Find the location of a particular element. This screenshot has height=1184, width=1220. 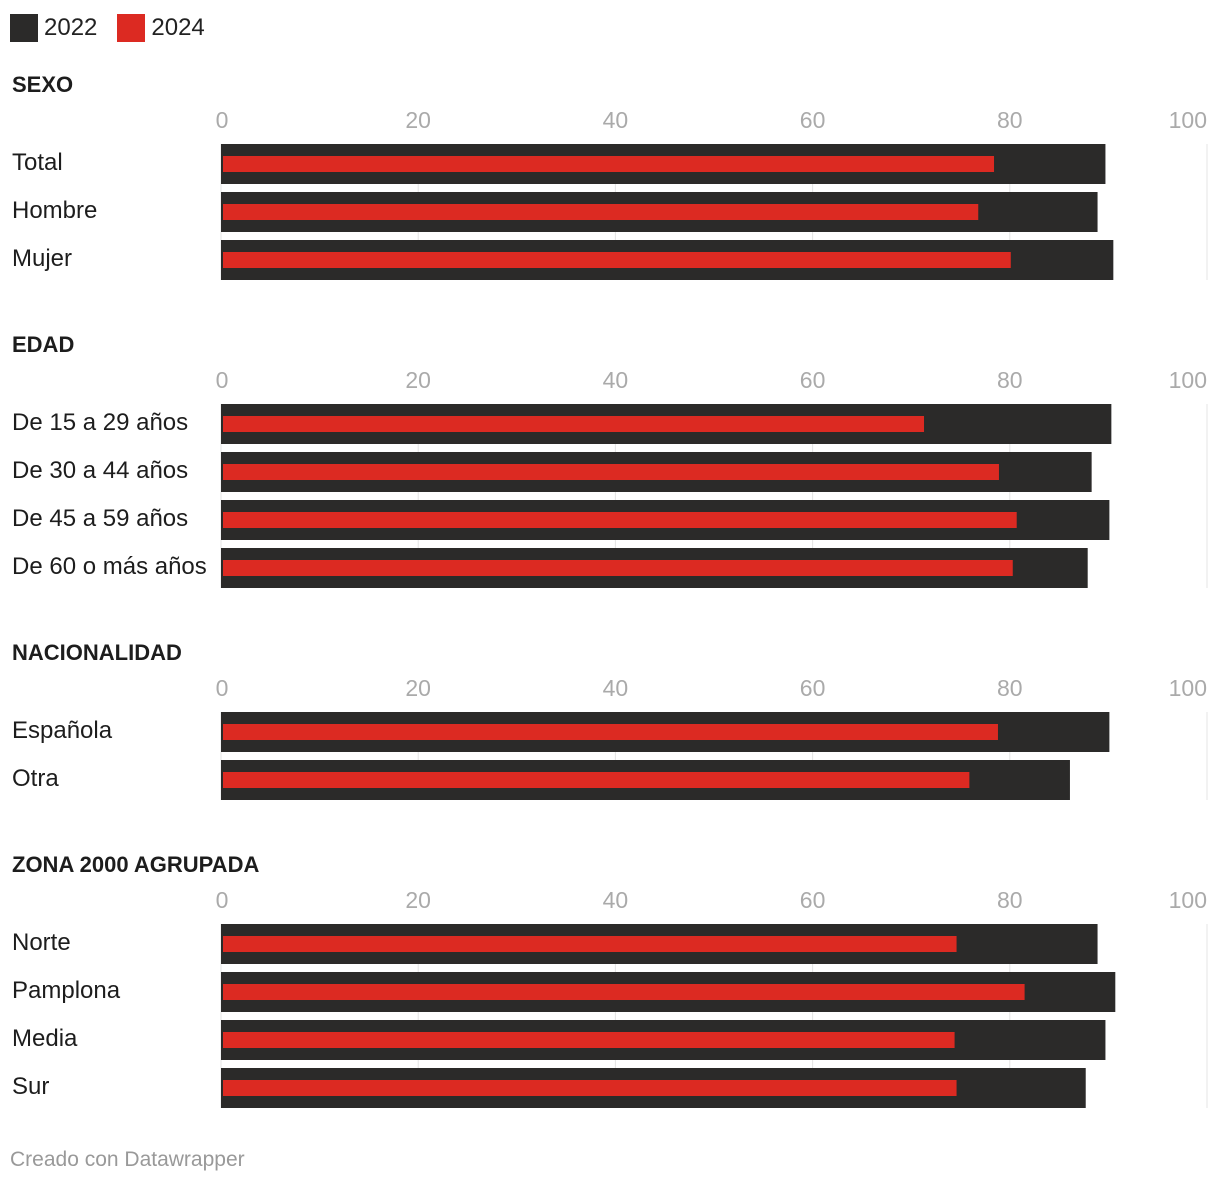

legend-swatch-2024 is located at coordinates (131, 28).